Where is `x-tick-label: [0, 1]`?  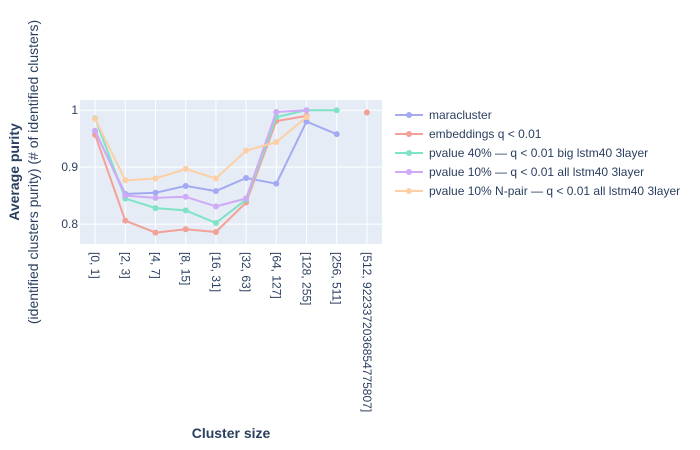
x-tick-label: [0, 1] is located at coordinates (95, 265).